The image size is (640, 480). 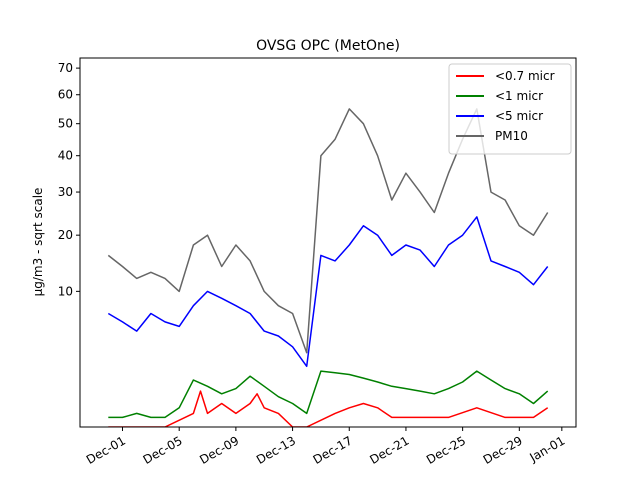 What do you see at coordinates (65, 124) in the screenshot?
I see `y-tick-label: 50` at bounding box center [65, 124].